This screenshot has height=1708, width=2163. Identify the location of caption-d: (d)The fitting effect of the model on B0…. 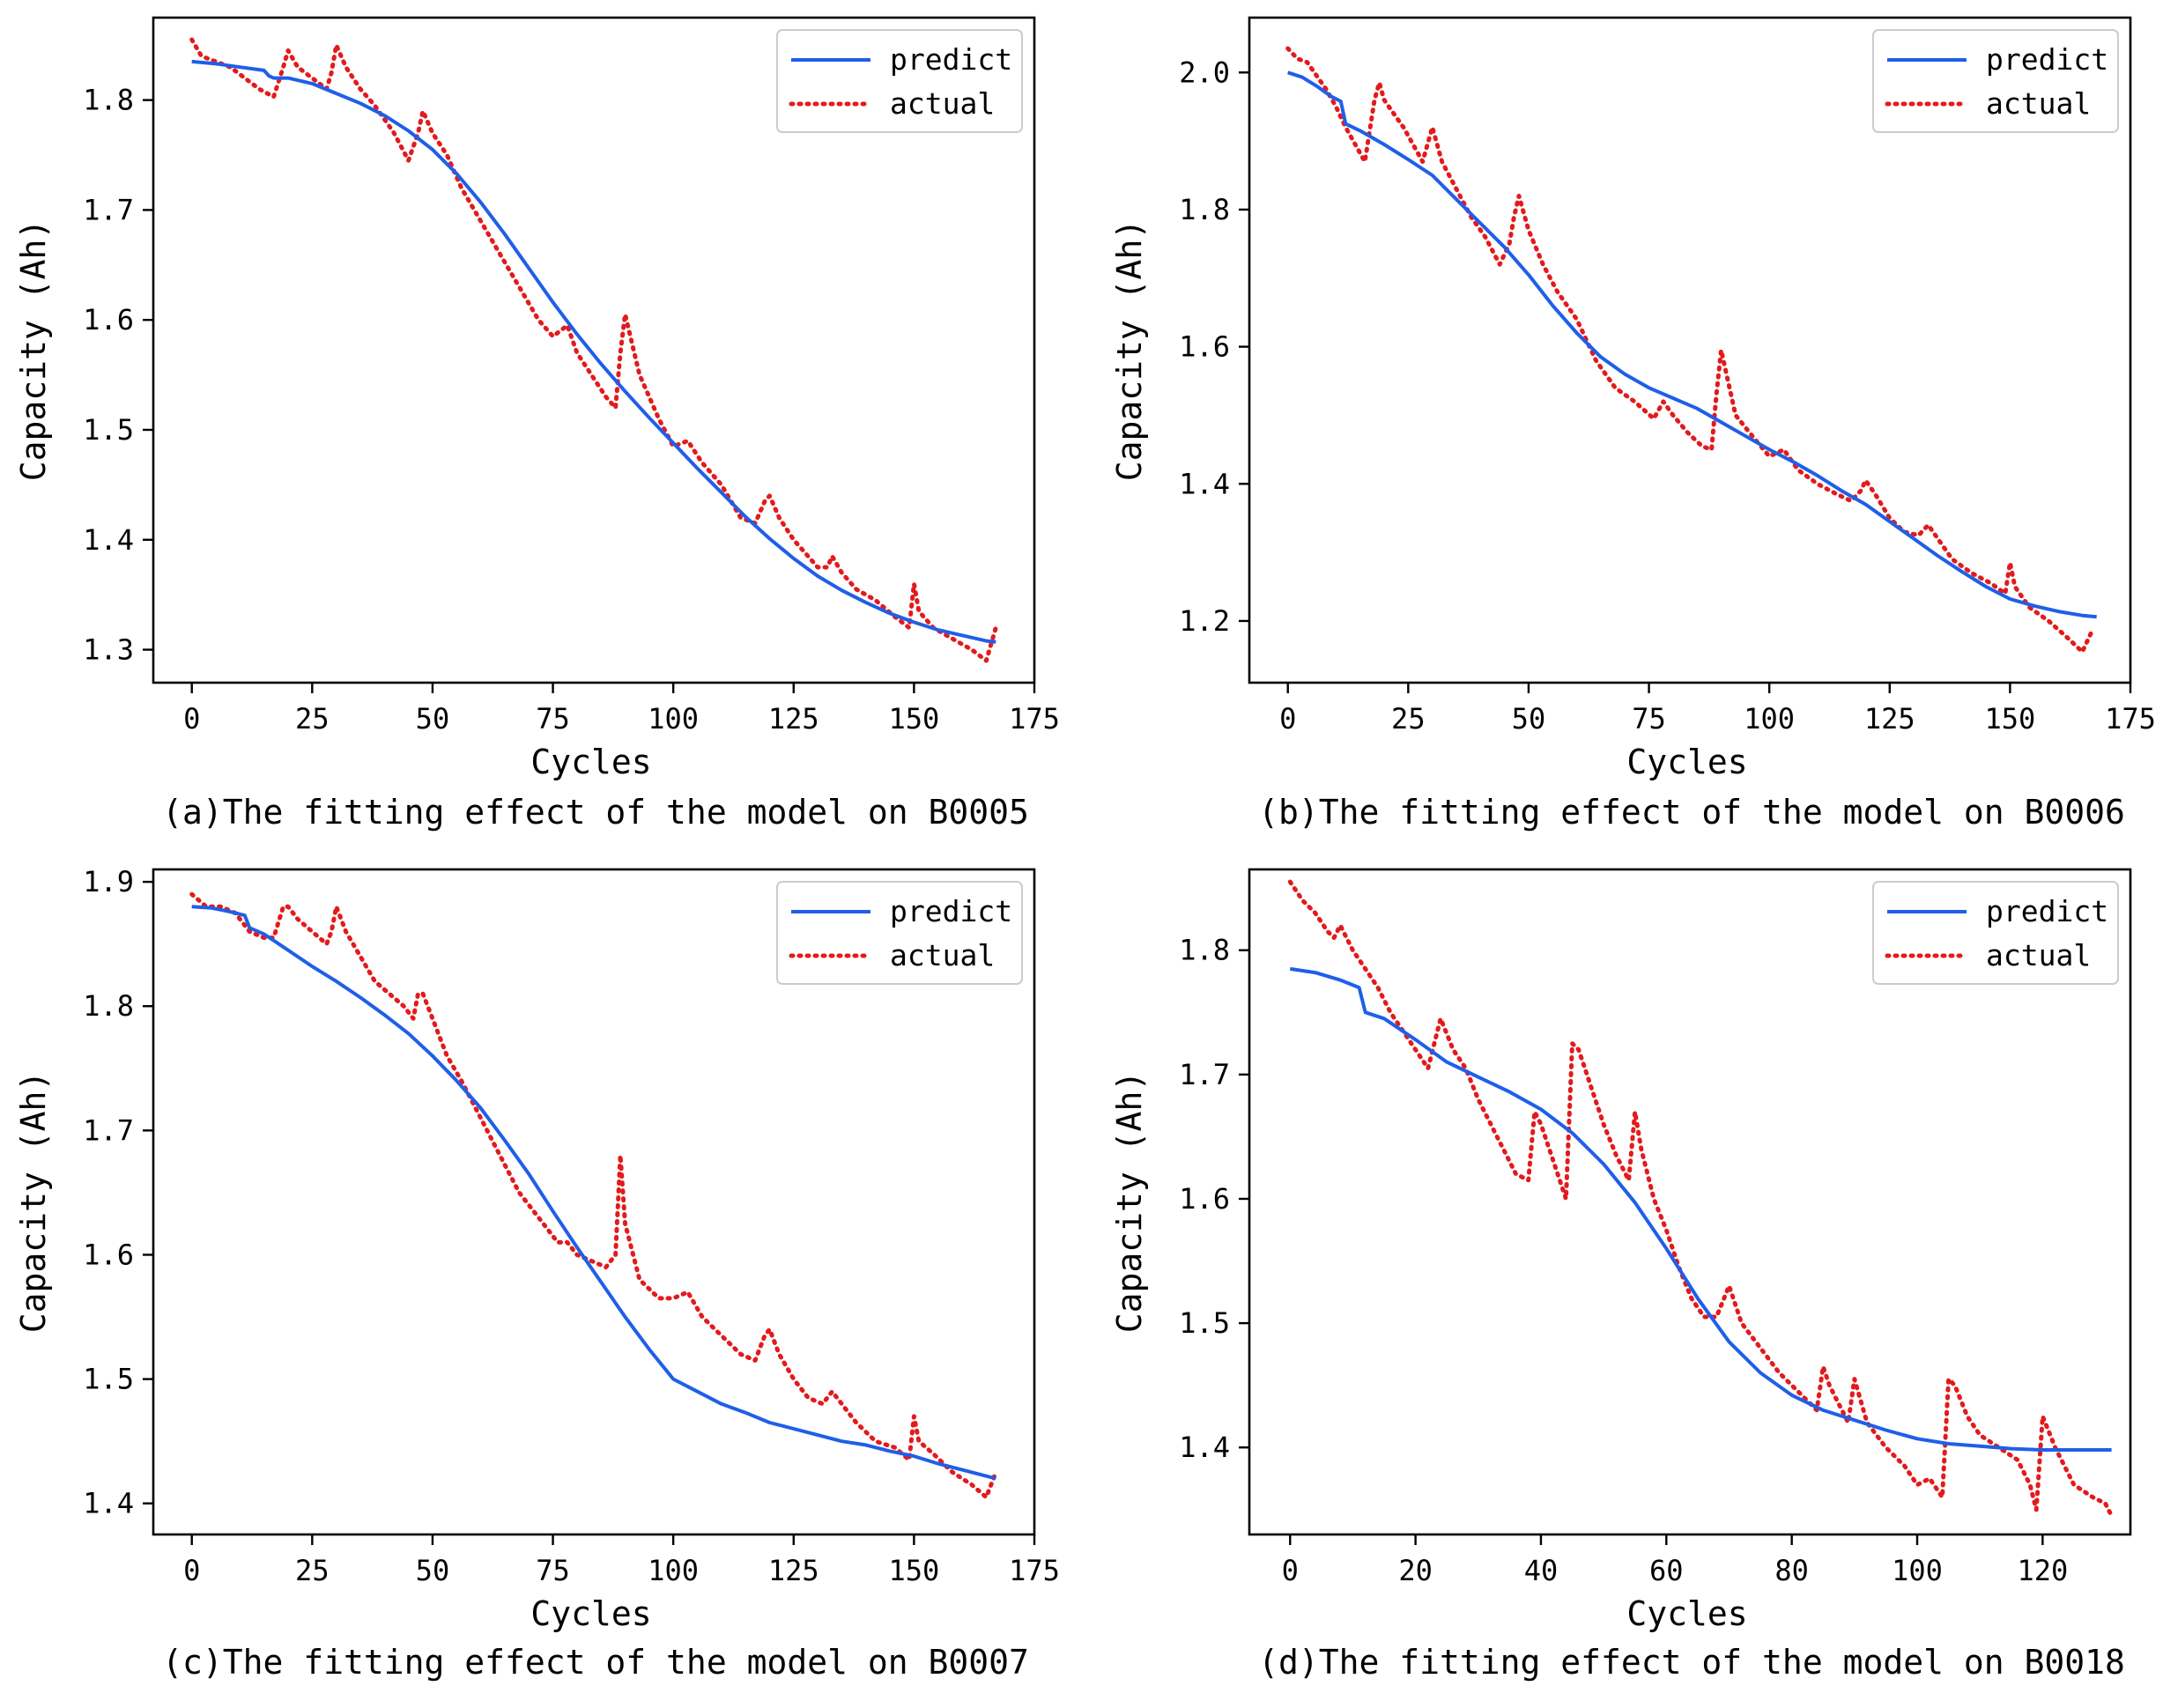
(1691, 1662).